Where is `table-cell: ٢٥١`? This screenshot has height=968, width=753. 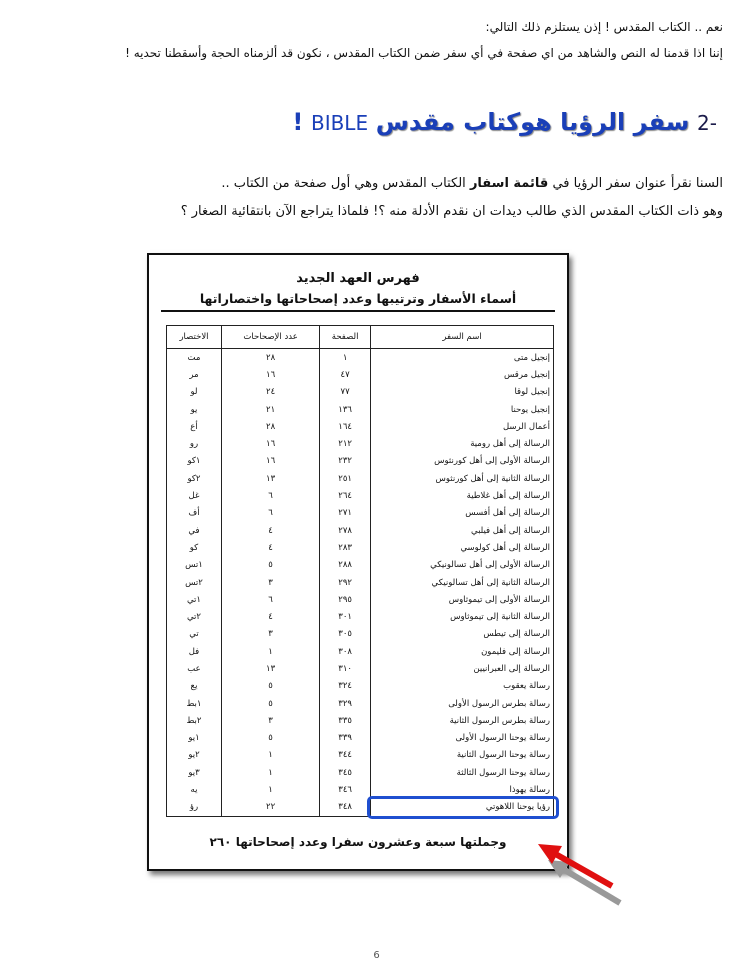 table-cell: ٢٥١ is located at coordinates (345, 479).